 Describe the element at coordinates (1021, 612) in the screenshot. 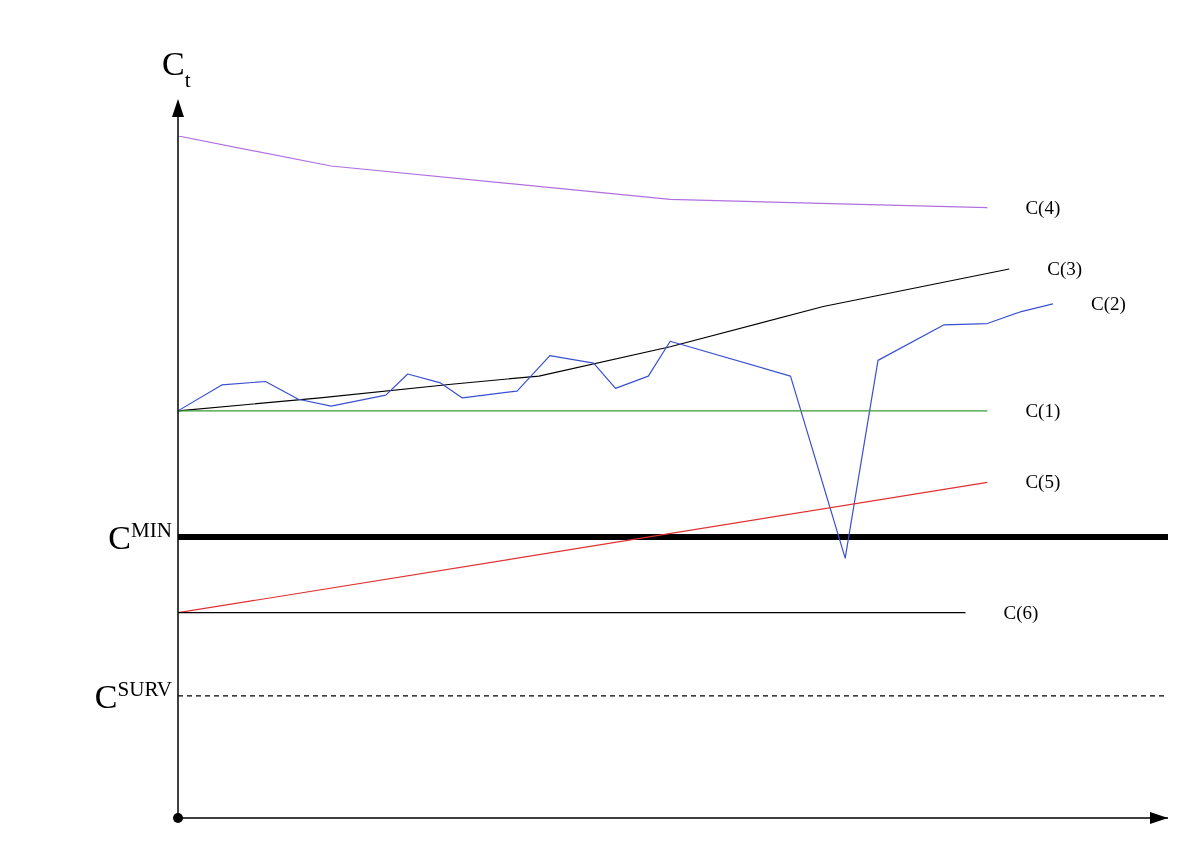

I see `text: C(6)` at that location.